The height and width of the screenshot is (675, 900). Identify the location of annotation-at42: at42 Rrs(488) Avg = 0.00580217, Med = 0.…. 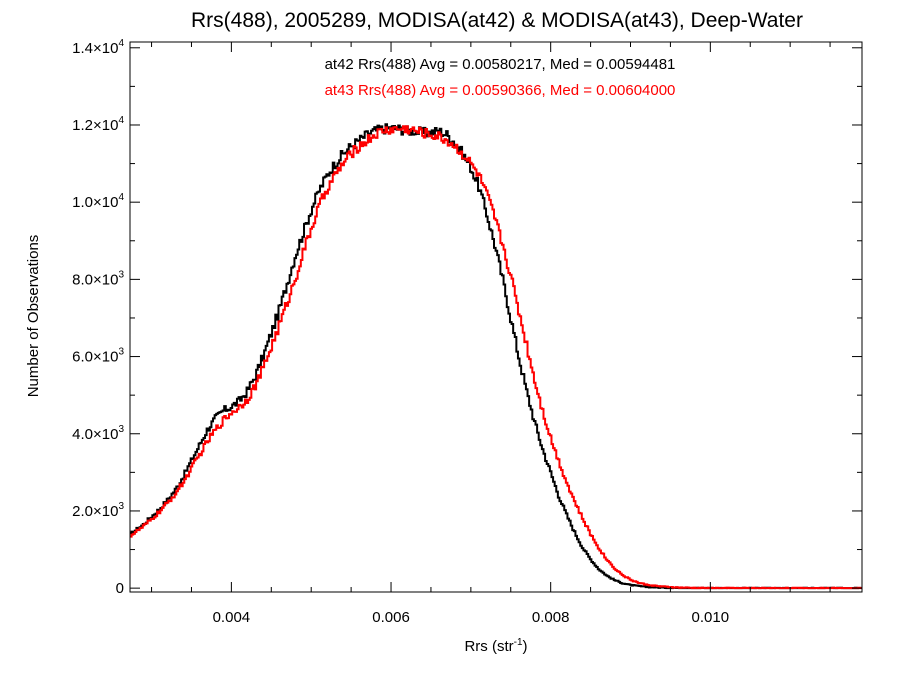
(500, 64).